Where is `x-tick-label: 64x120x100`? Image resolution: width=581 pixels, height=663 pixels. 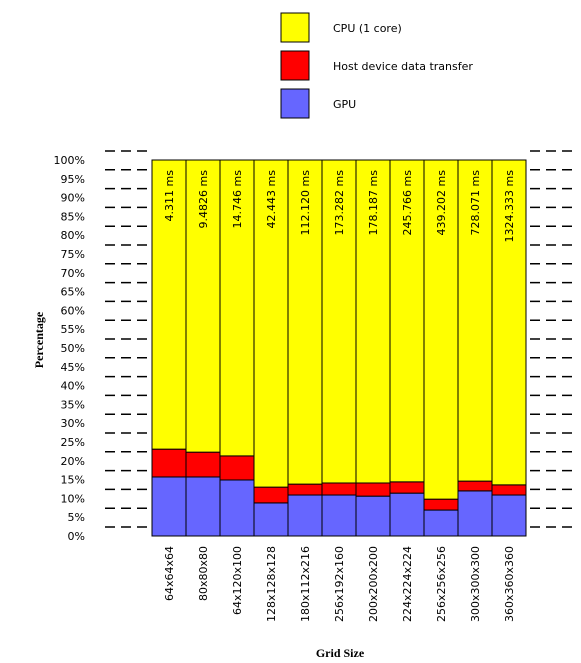
x-tick-label: 64x120x100 is located at coordinates (237, 580).